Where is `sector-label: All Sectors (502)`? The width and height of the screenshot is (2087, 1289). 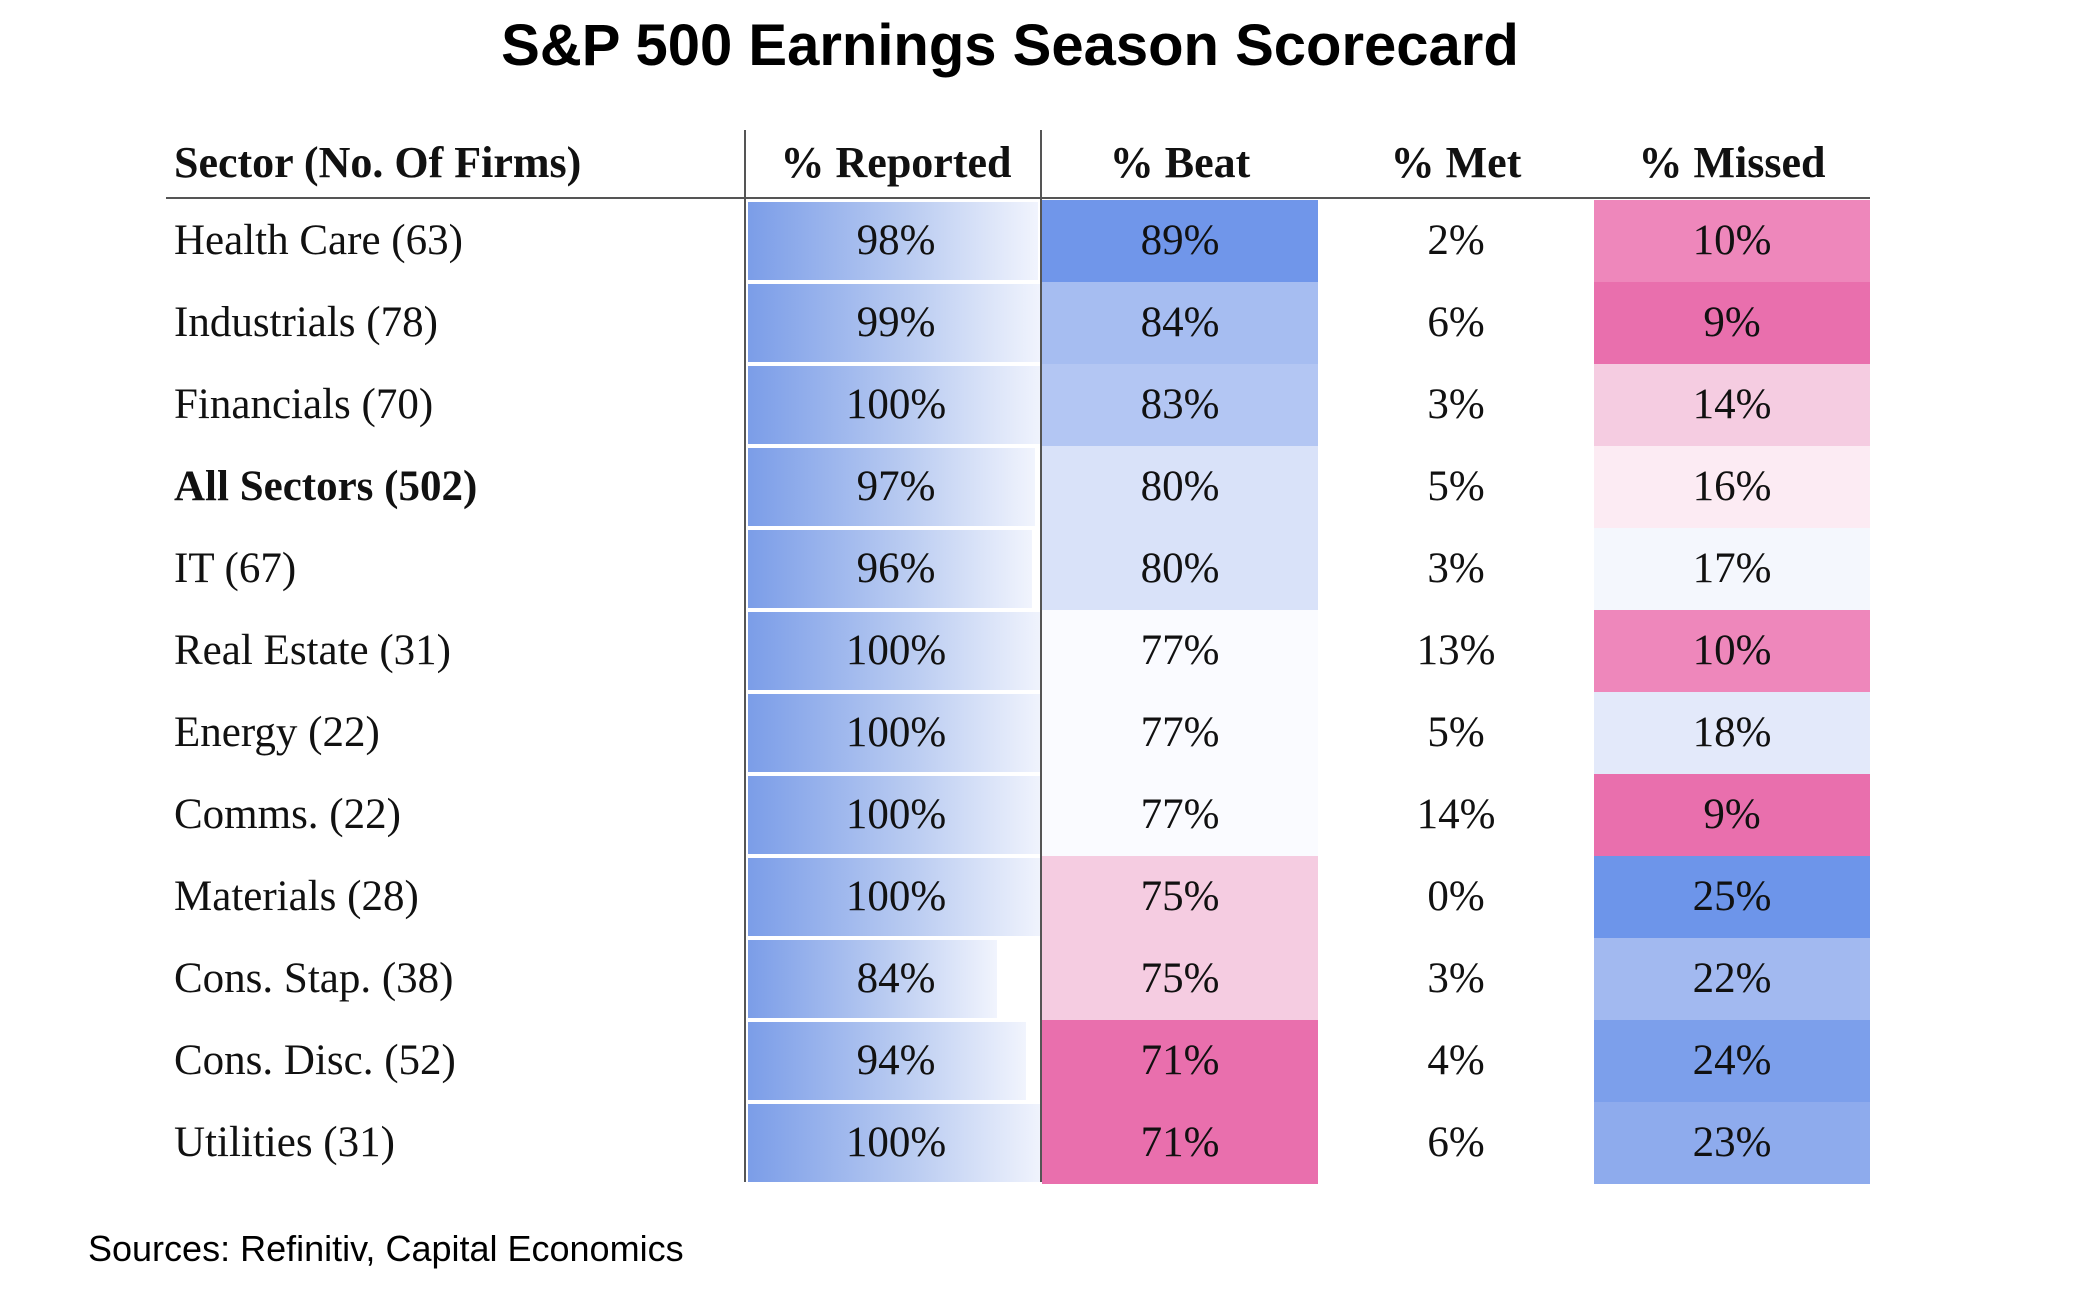 sector-label: All Sectors (502) is located at coordinates (326, 486).